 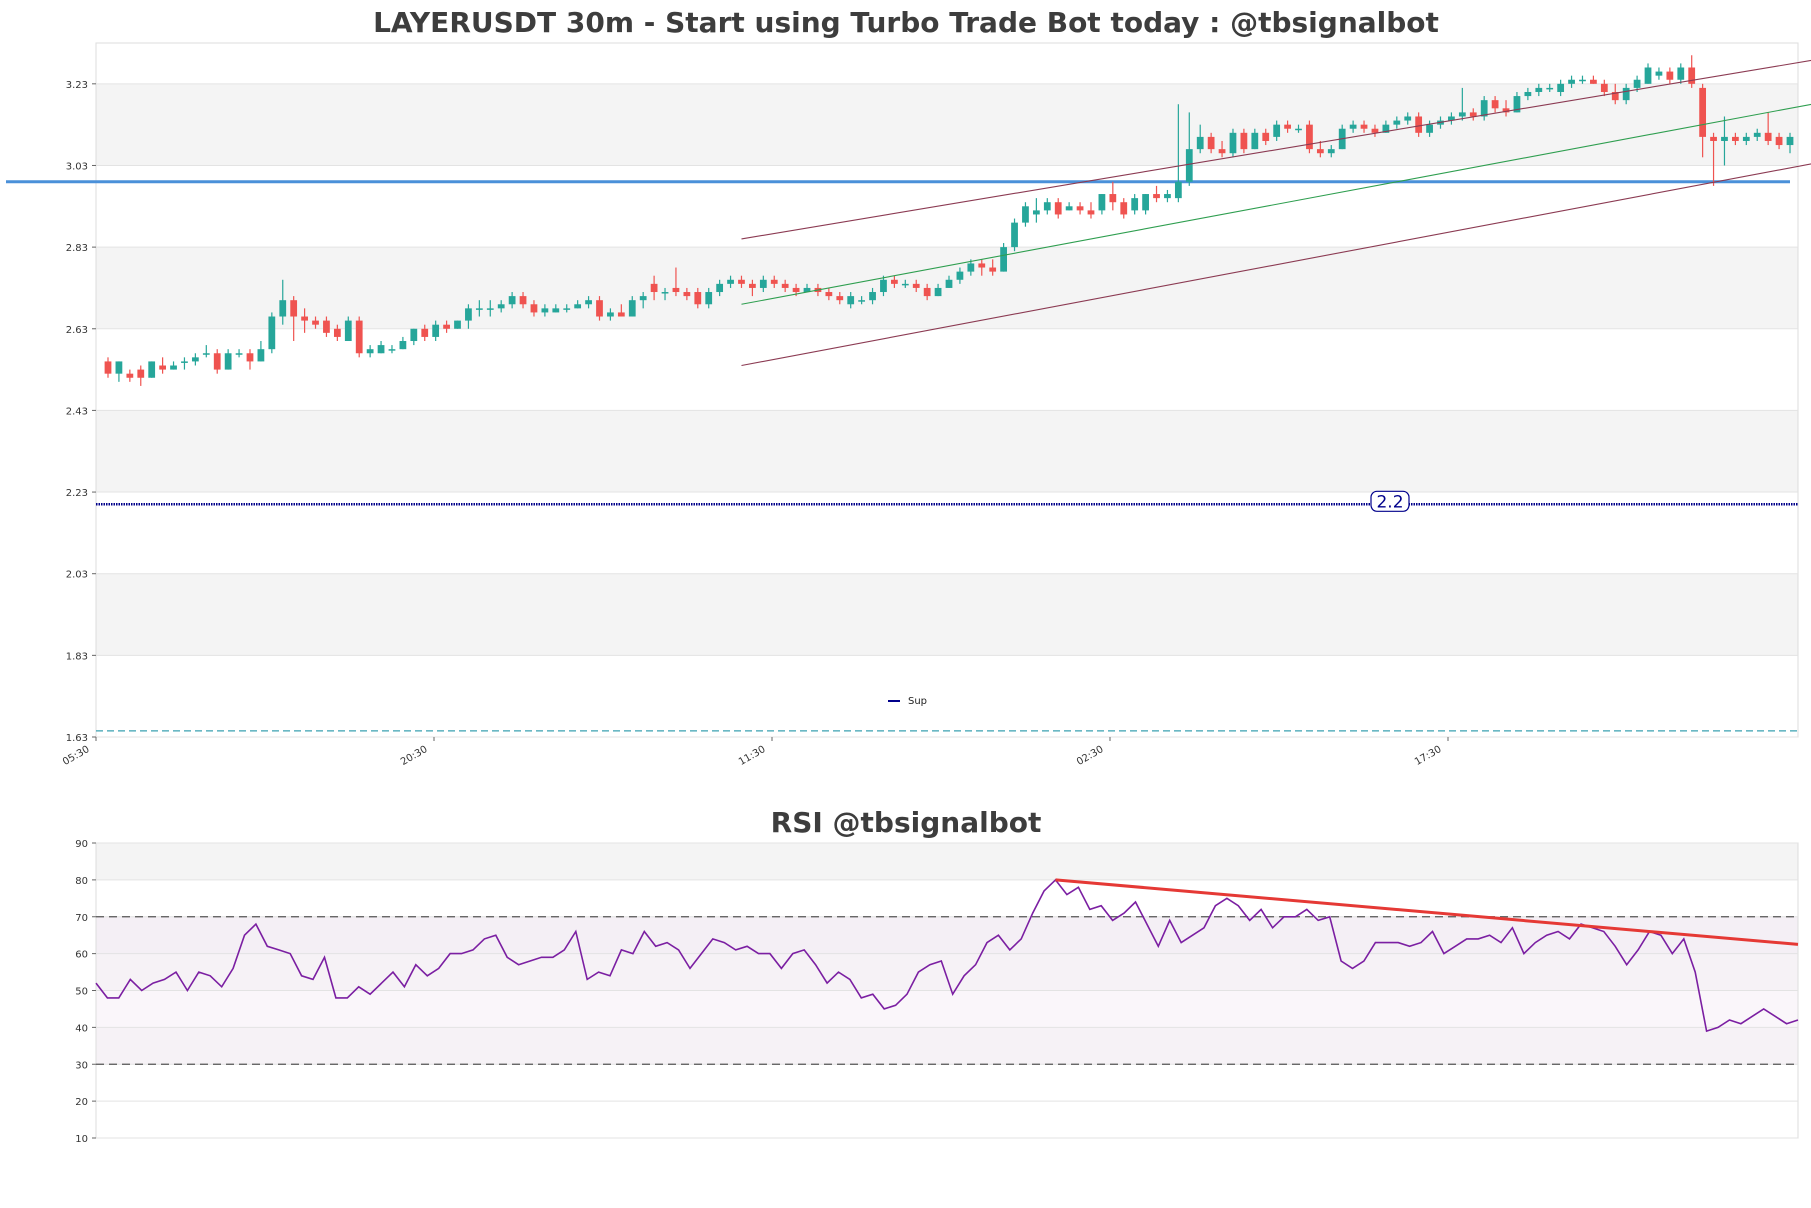 I want to click on legend-label-sup: Sup, so click(x=917, y=701).